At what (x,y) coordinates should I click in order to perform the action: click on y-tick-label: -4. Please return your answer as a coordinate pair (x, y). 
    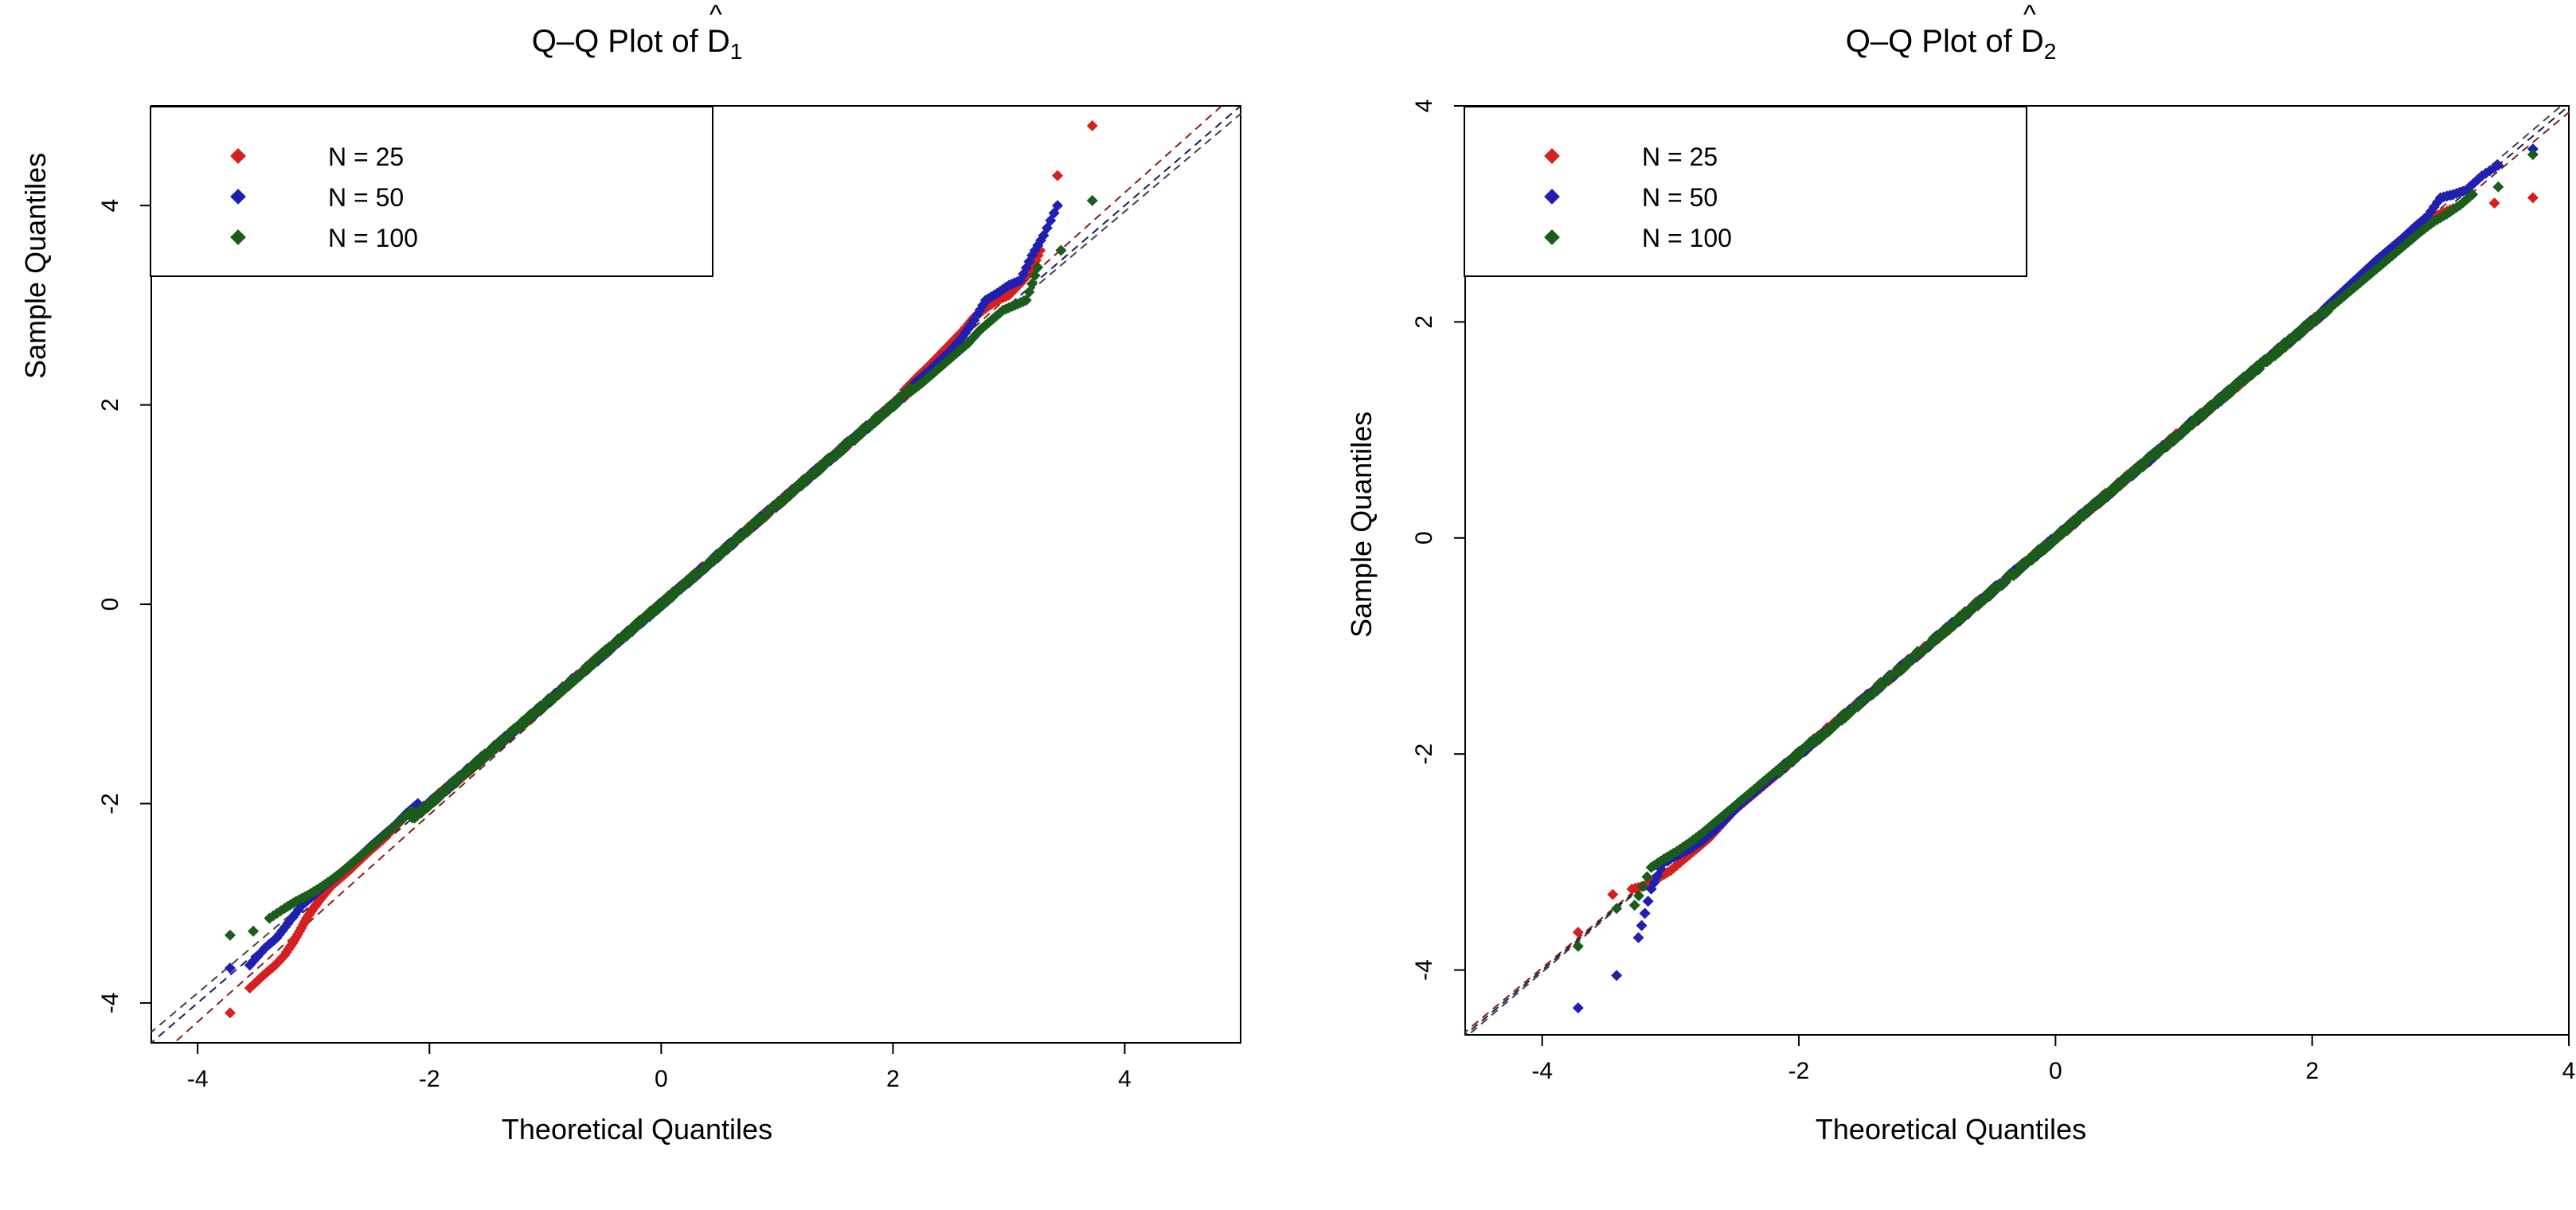
    Looking at the image, I should click on (1424, 970).